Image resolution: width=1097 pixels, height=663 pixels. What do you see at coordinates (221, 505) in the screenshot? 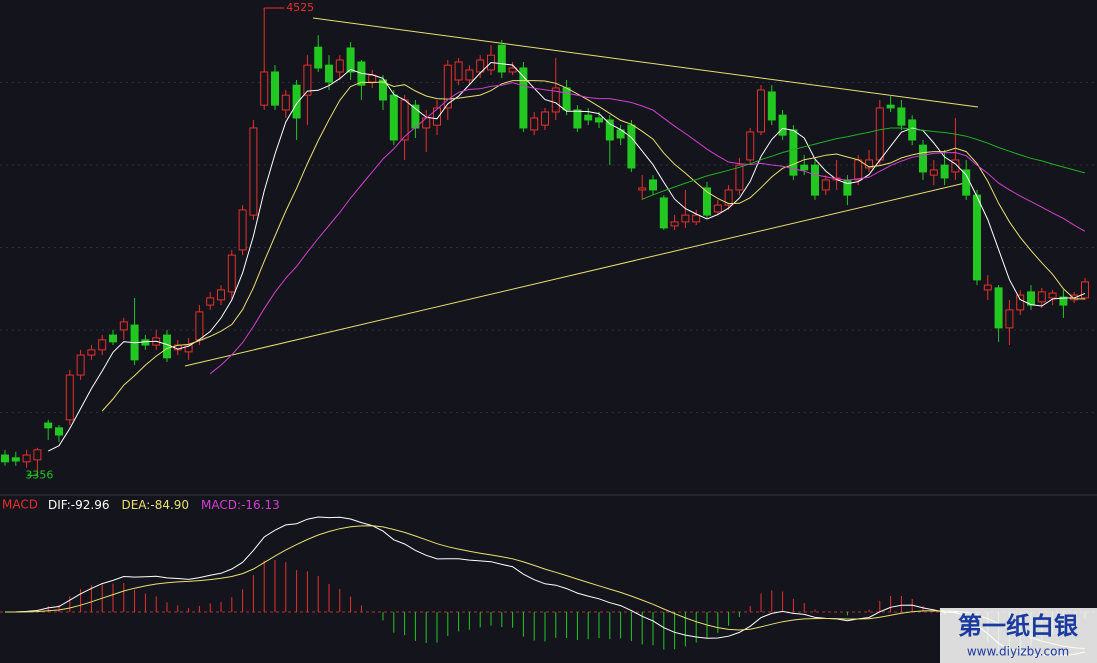
I see `legend-name: MACD:` at bounding box center [221, 505].